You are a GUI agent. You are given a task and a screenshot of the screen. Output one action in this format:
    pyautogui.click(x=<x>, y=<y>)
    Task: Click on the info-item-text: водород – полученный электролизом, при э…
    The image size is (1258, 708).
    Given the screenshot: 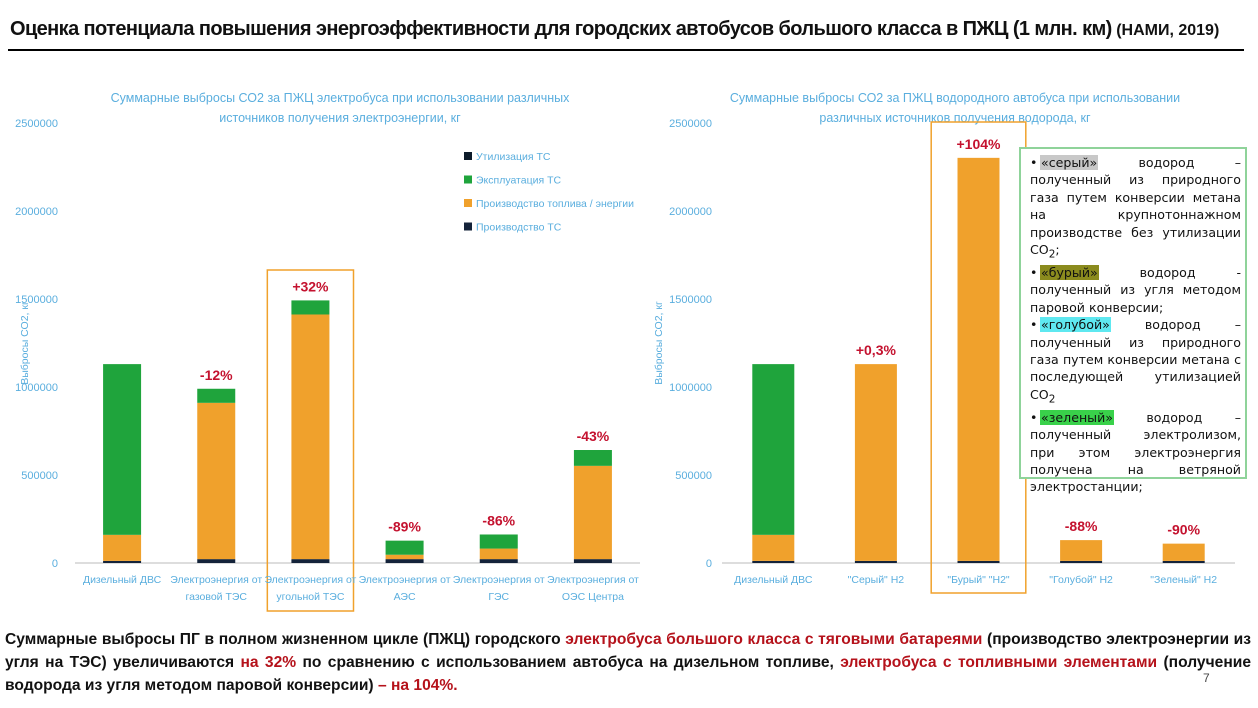 What is the action you would take?
    pyautogui.click(x=1135, y=452)
    